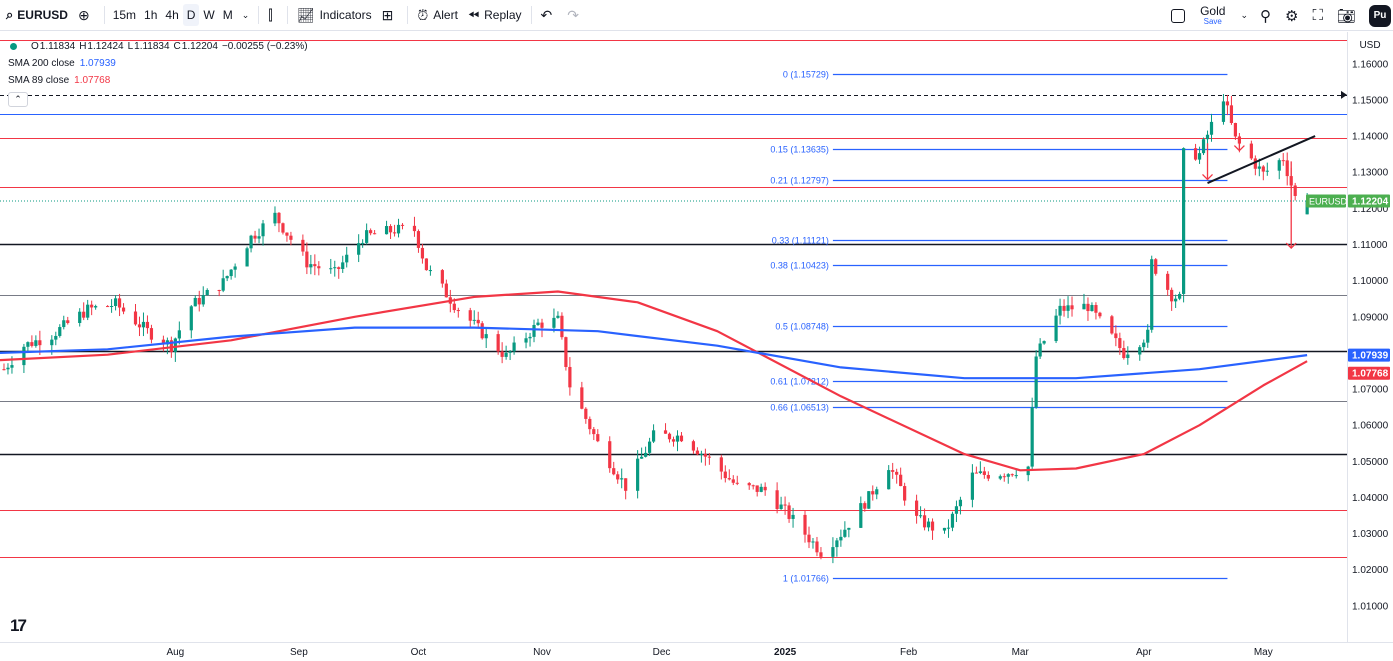 This screenshot has height=661, width=1393. What do you see at coordinates (1317, 15) in the screenshot?
I see `fullscreen-icon: ⛶` at bounding box center [1317, 15].